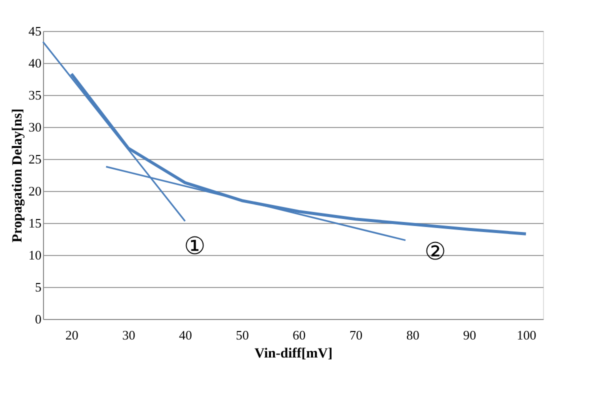 The image size is (601, 400). What do you see at coordinates (293, 354) in the screenshot?
I see `x-axis-title: Vin-diff[mV]` at bounding box center [293, 354].